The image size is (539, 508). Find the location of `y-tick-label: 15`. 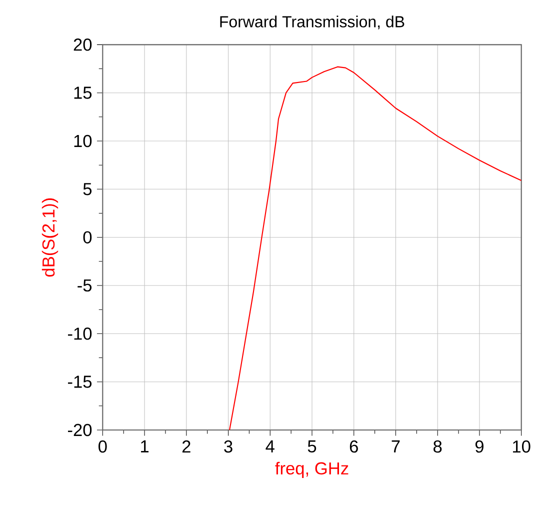

y-tick-label: 15 is located at coordinates (83, 92).